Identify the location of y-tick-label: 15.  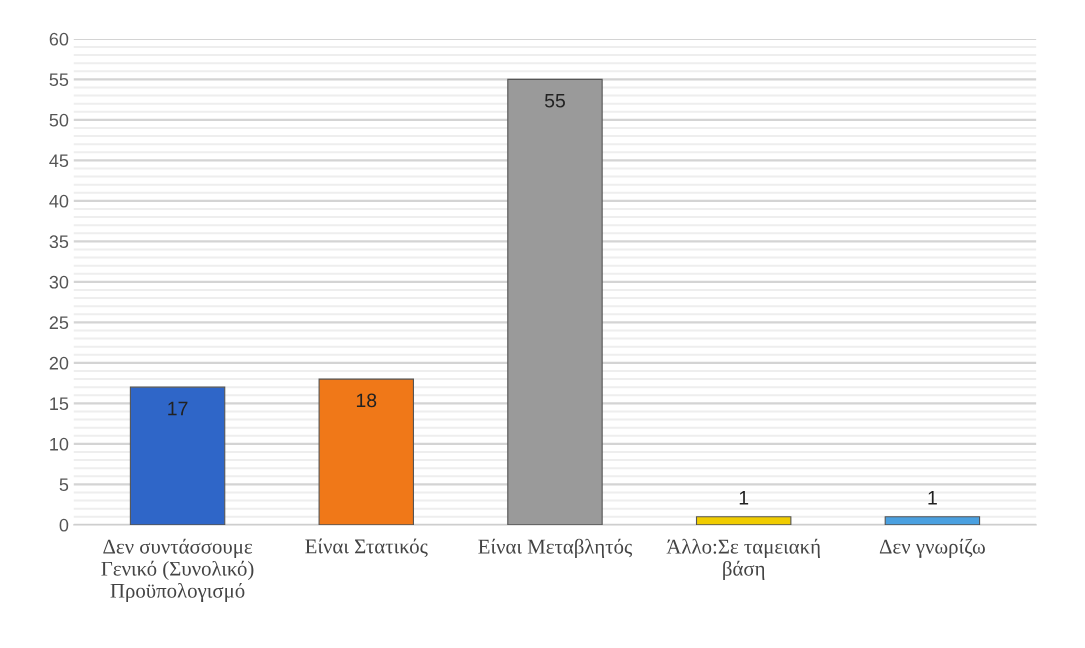
(59, 404).